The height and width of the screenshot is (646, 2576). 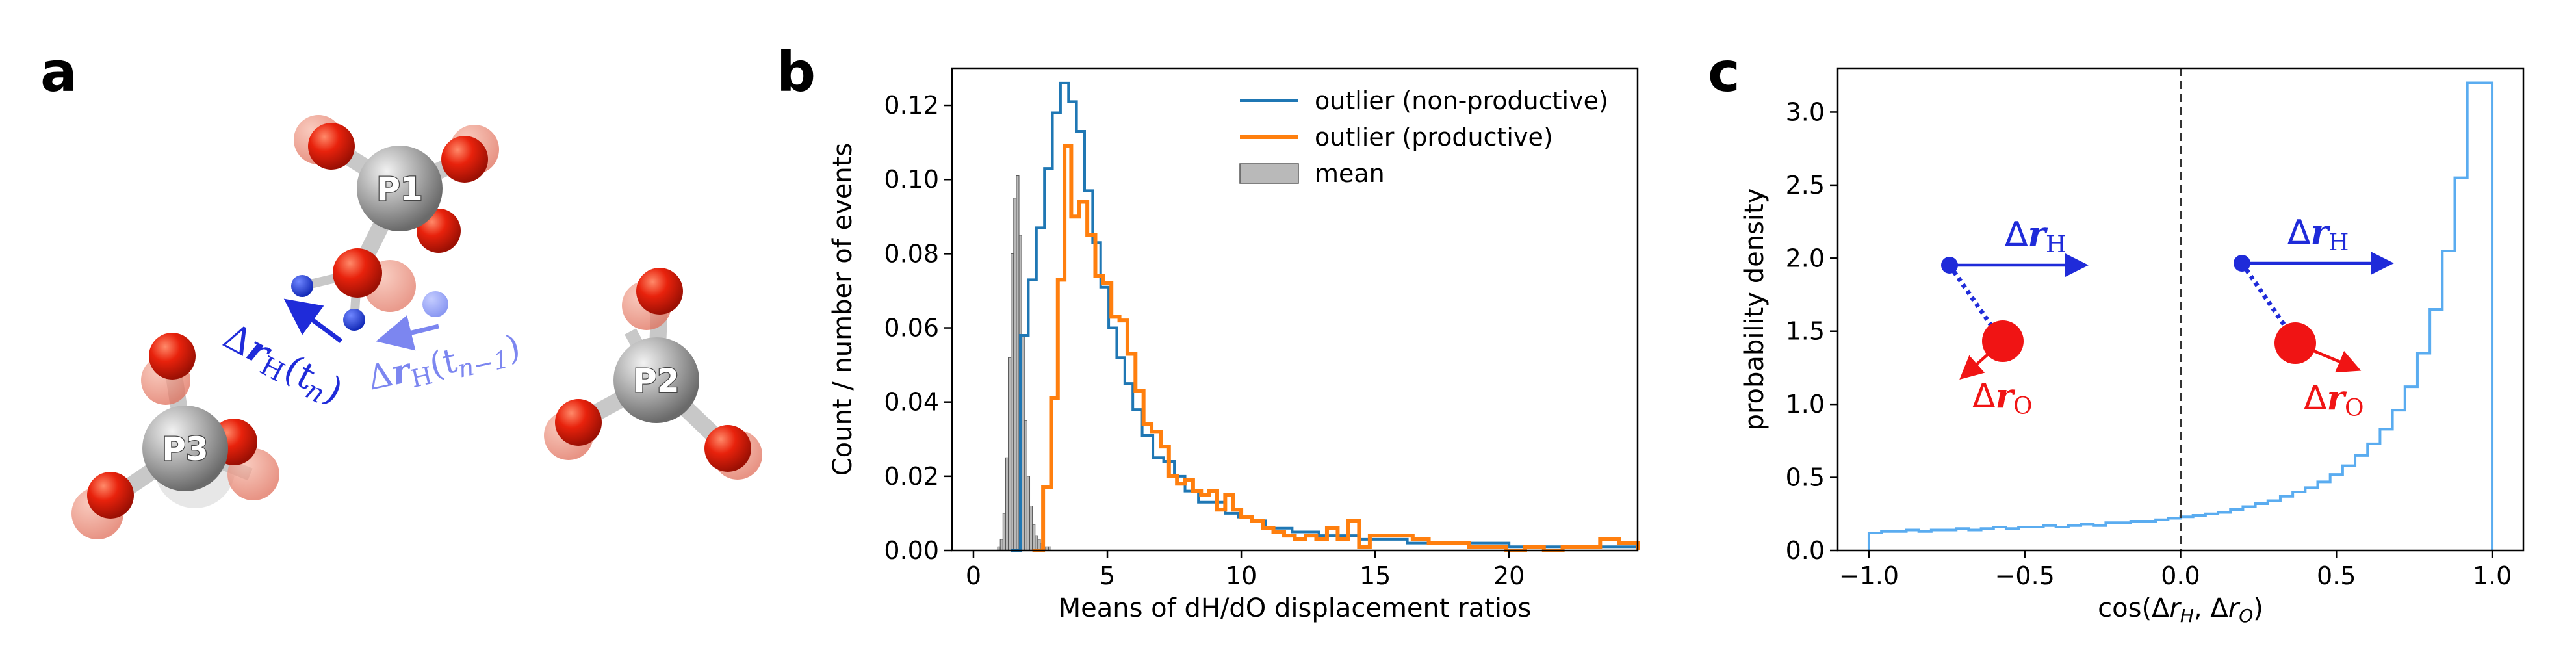 I want to click on label-delta-rh-left: ΔrH, so click(x=2036, y=236).